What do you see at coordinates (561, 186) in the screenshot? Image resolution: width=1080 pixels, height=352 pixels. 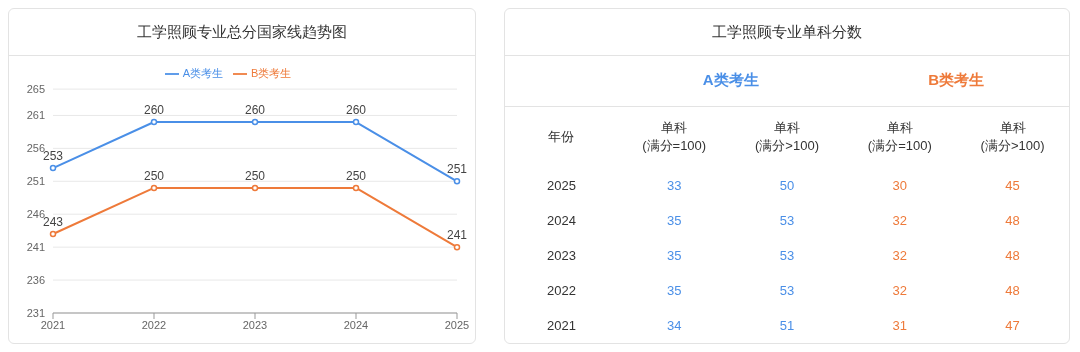 I see `y-tick-label: 2025` at bounding box center [561, 186].